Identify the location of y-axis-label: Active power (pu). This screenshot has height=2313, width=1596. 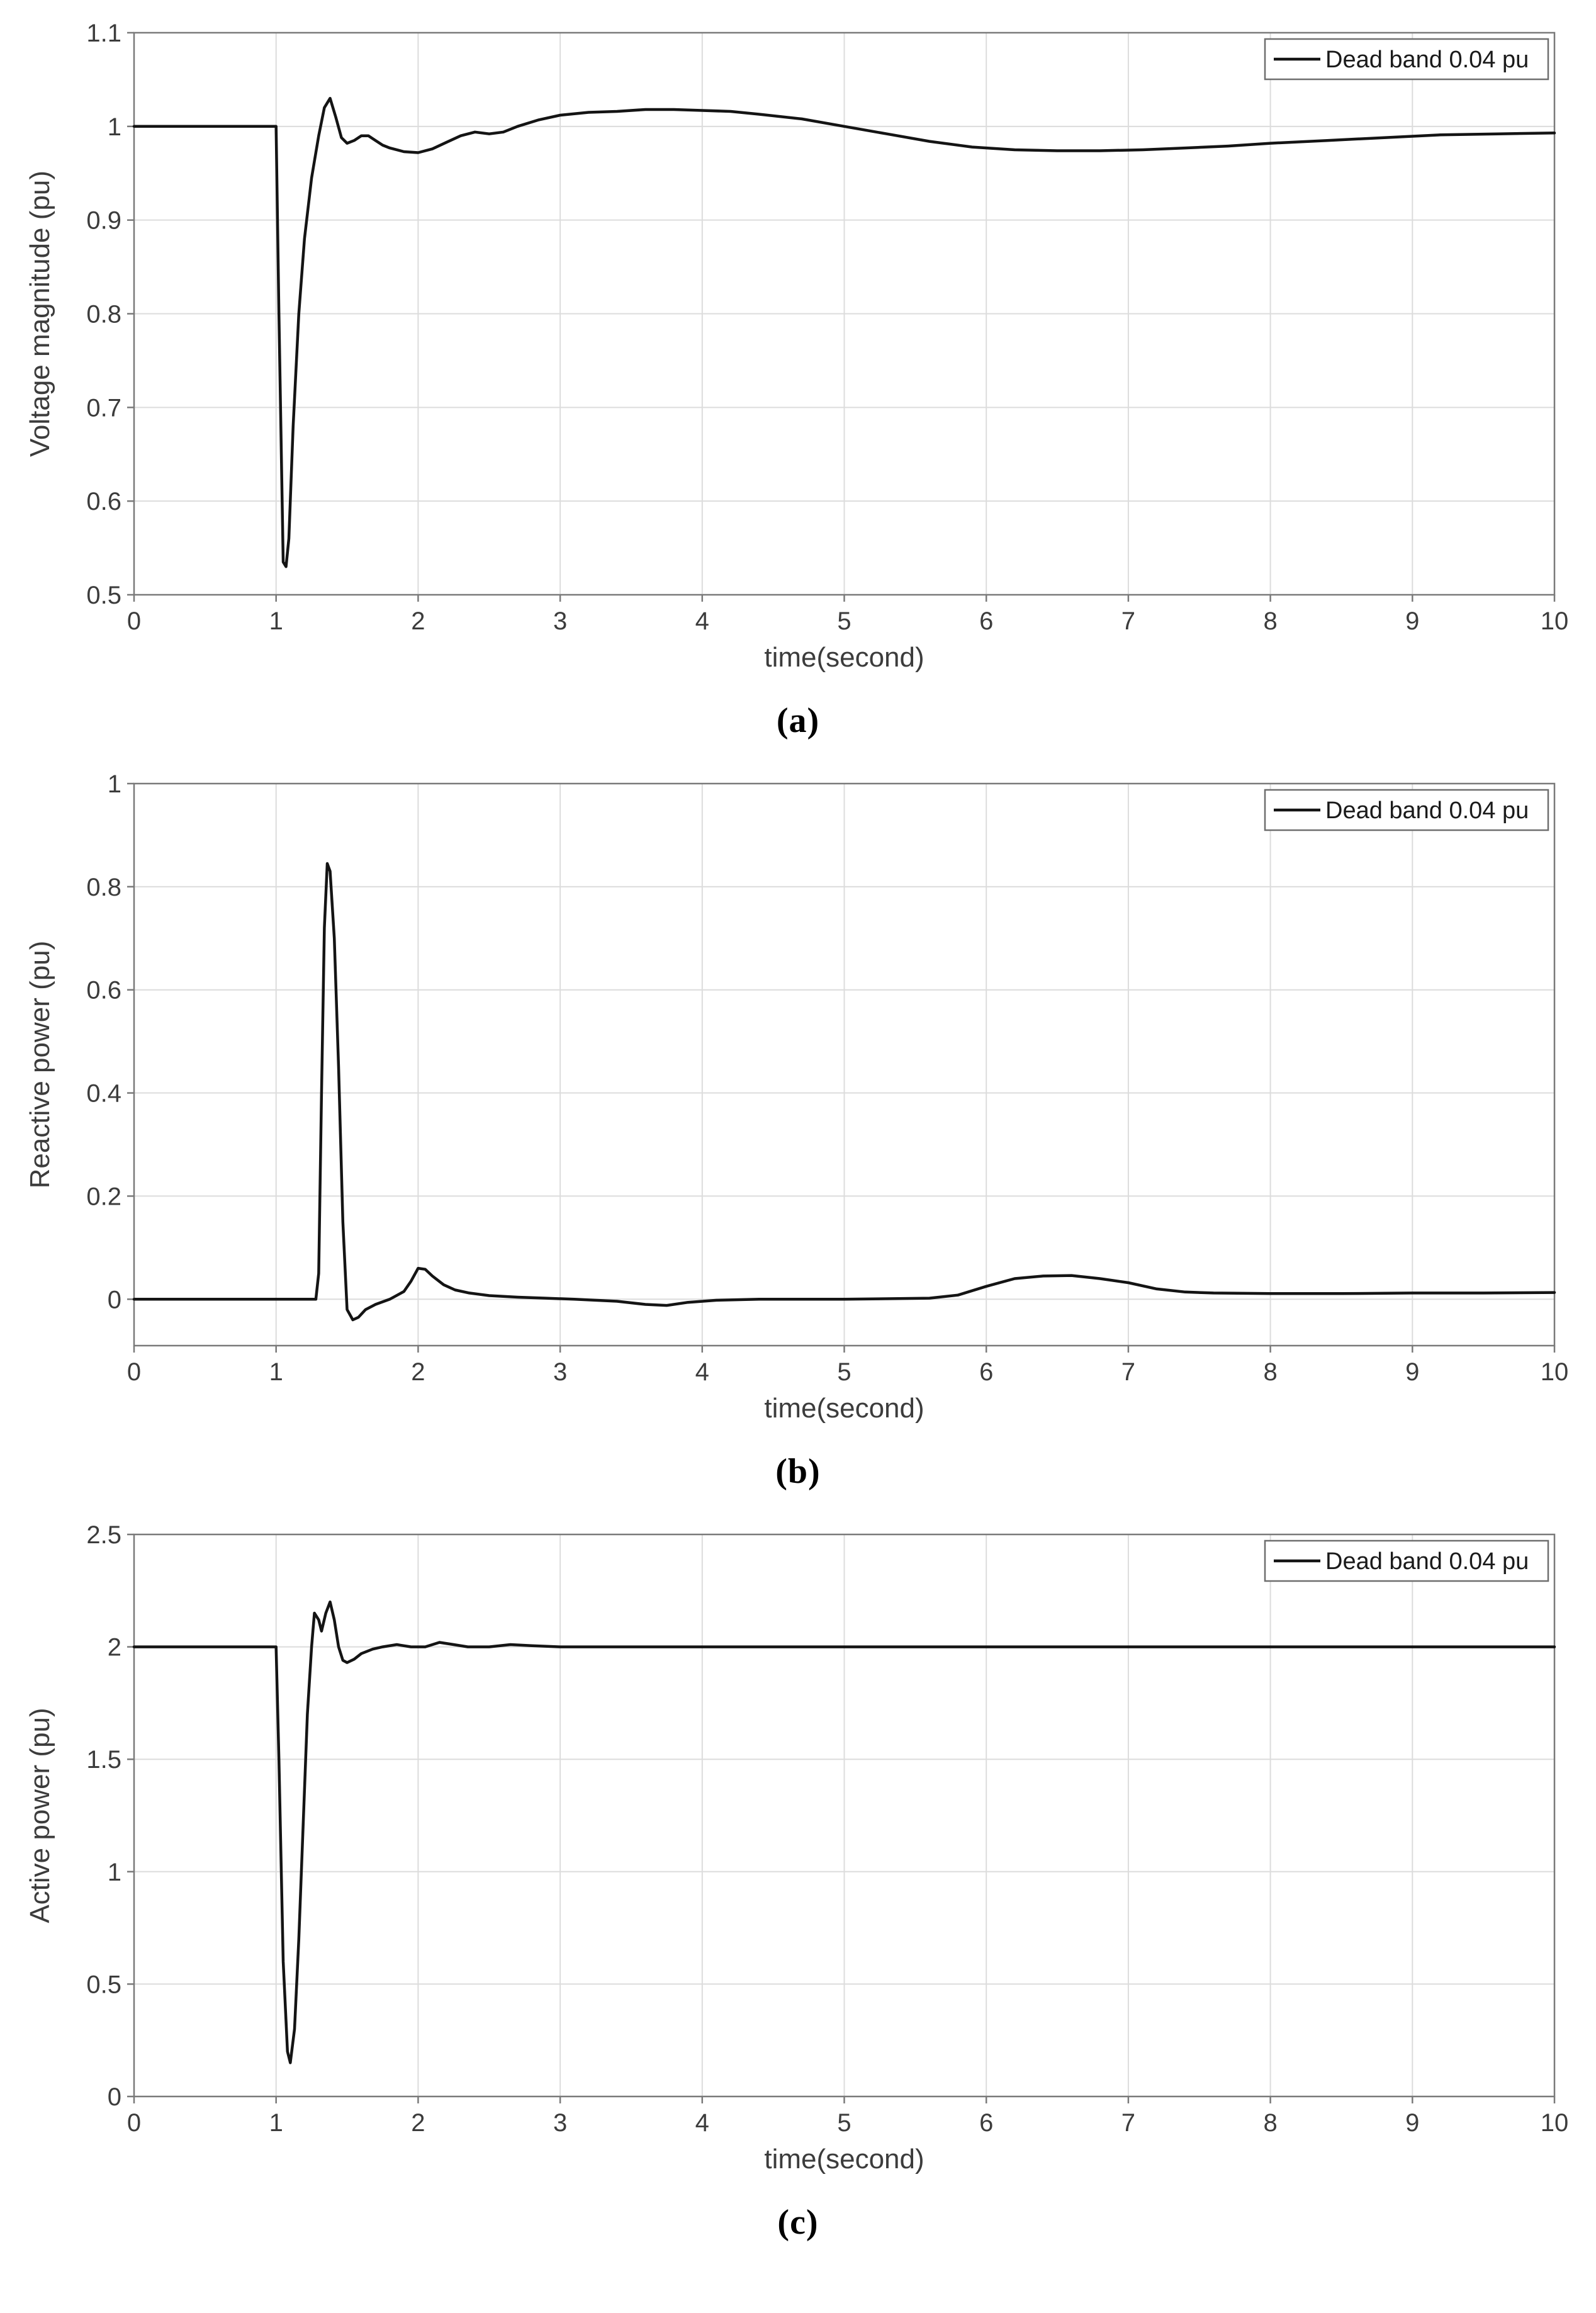
(40, 1815).